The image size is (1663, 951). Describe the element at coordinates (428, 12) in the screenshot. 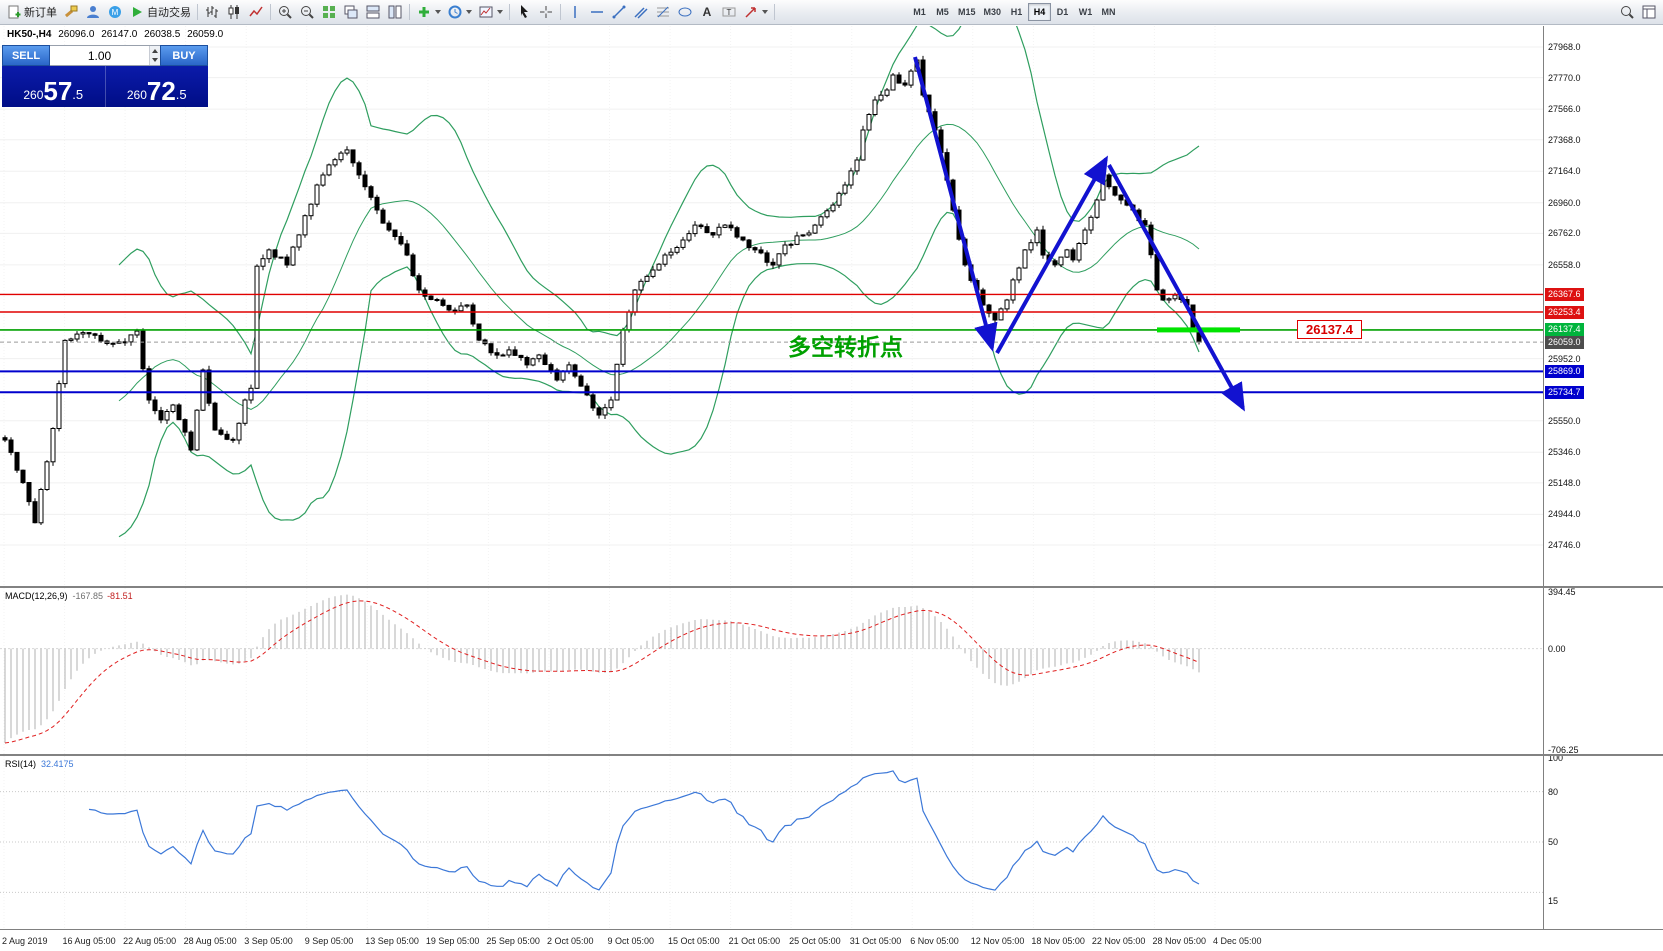

I see `add-indicator-button` at that location.